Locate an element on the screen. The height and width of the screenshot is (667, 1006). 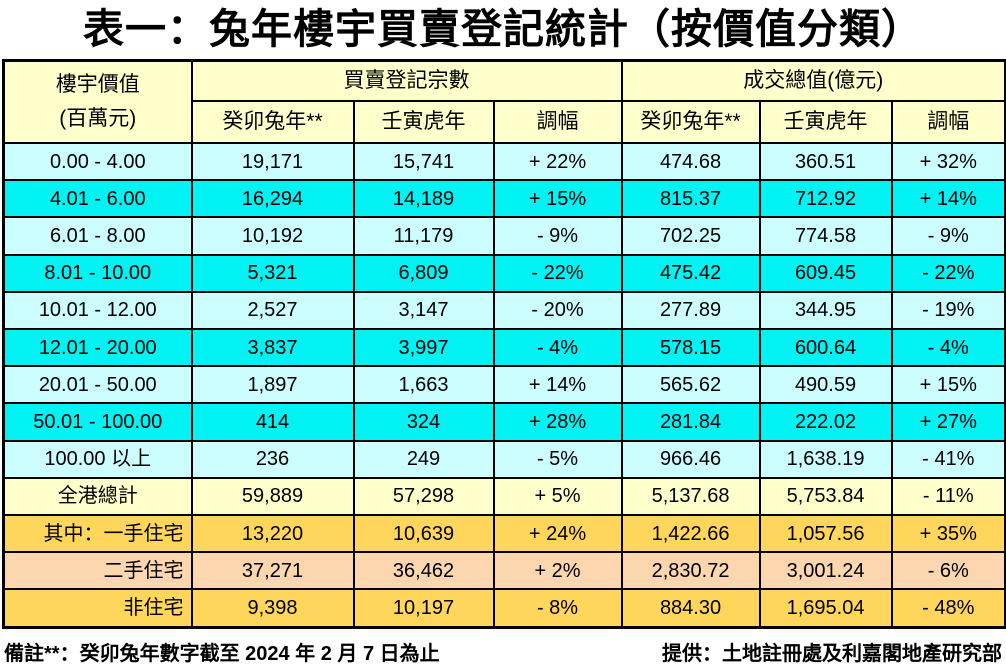
data-cell: 578.15 is located at coordinates (690, 348).